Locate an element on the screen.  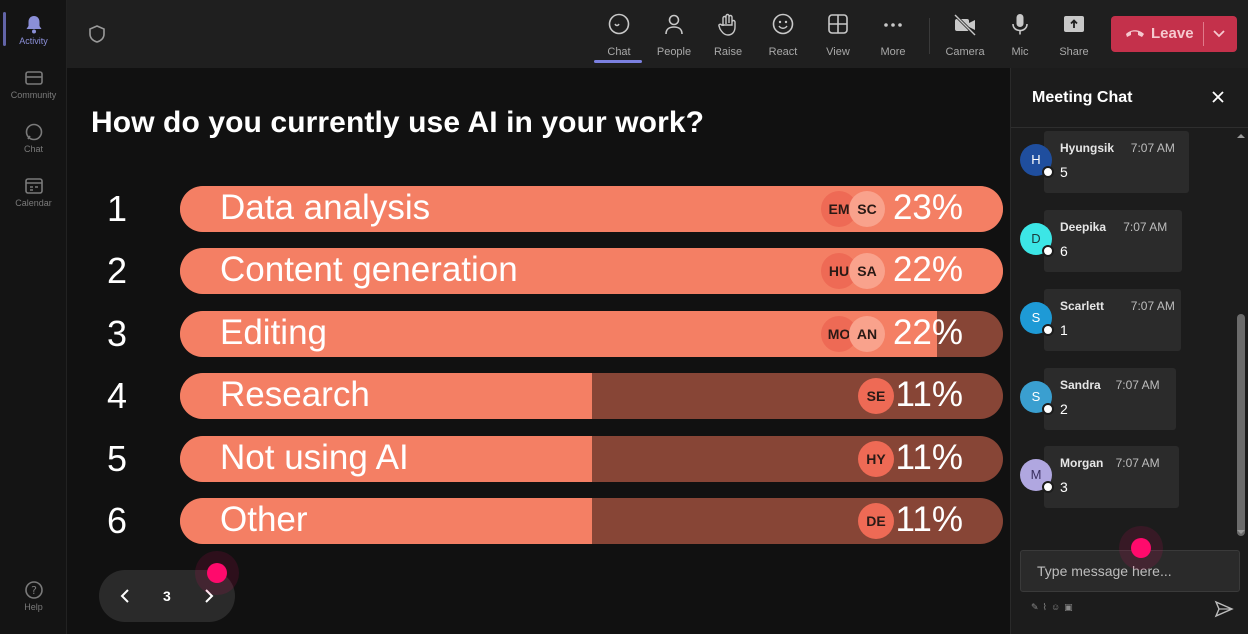
leave-divider is located at coordinates (1203, 34).